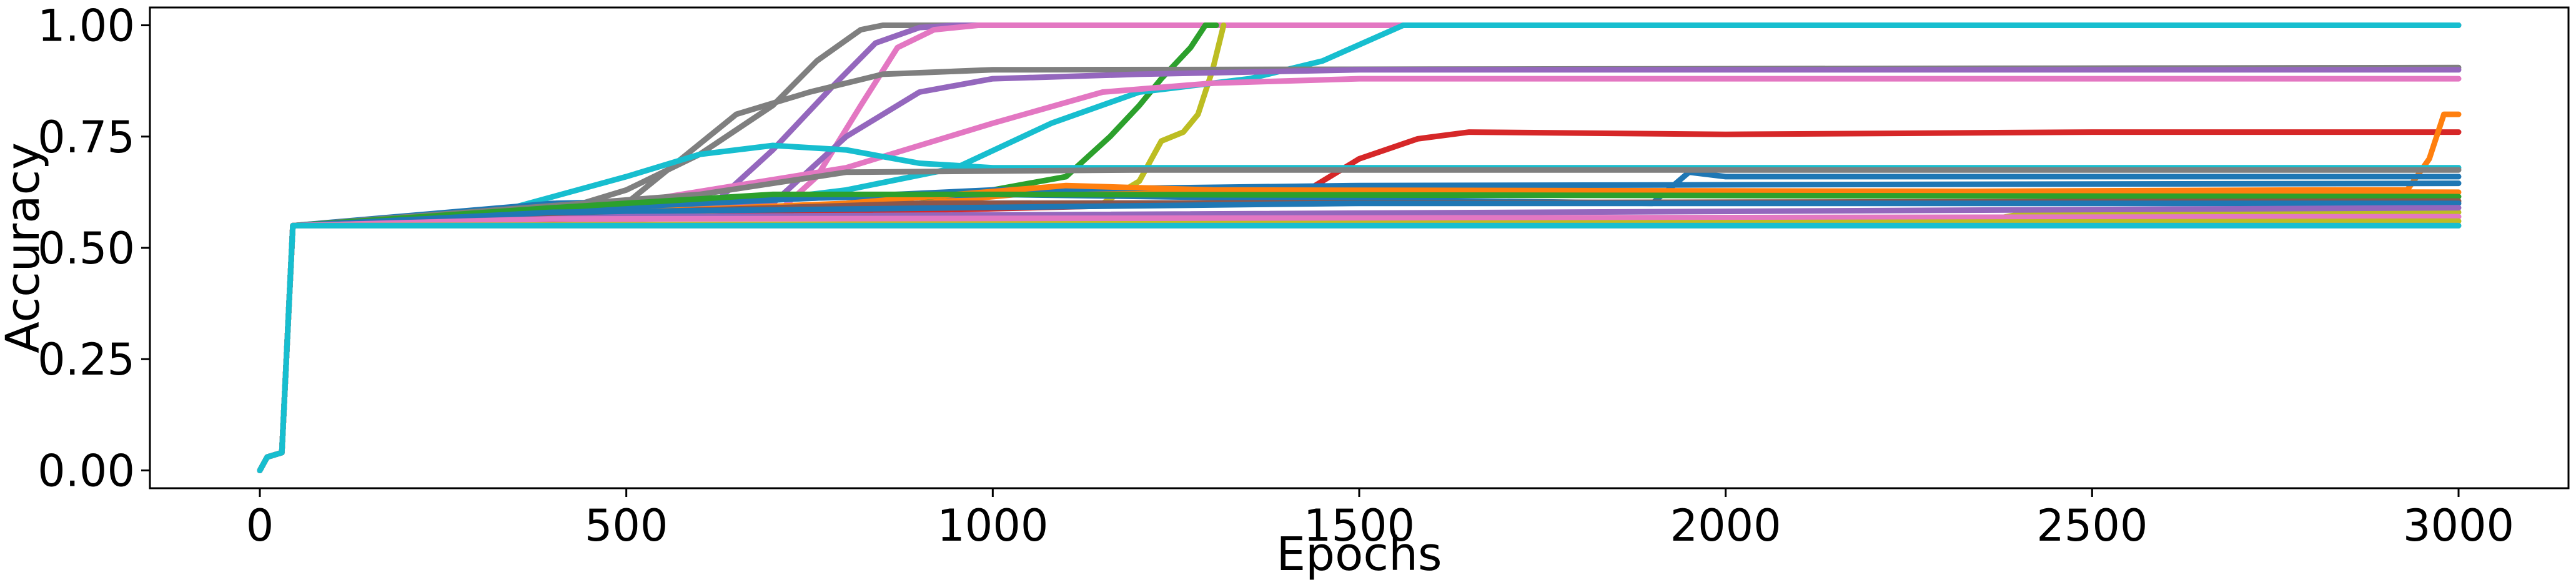 This screenshot has width=2576, height=585. Describe the element at coordinates (2091, 525) in the screenshot. I see `x-tick-label: 2500` at that location.